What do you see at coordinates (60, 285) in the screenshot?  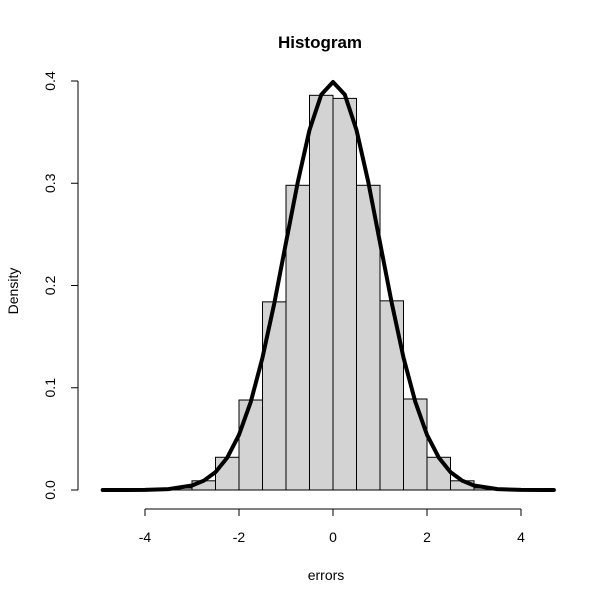 I see `y-axis: 0.0 0.1 0.2 0.3 0.4` at bounding box center [60, 285].